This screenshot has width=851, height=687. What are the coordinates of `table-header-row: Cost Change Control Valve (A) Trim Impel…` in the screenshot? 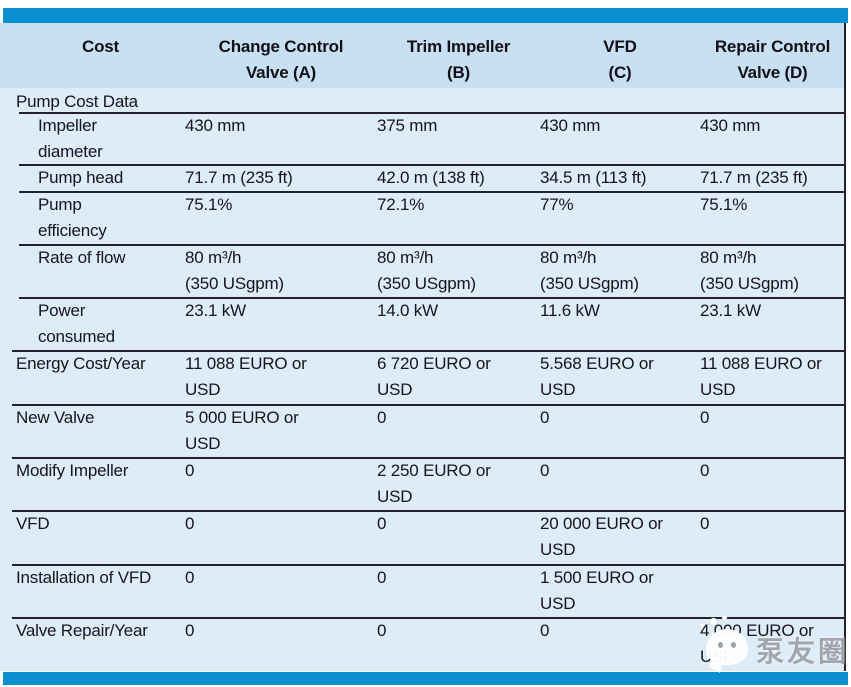 It's located at (422, 55).